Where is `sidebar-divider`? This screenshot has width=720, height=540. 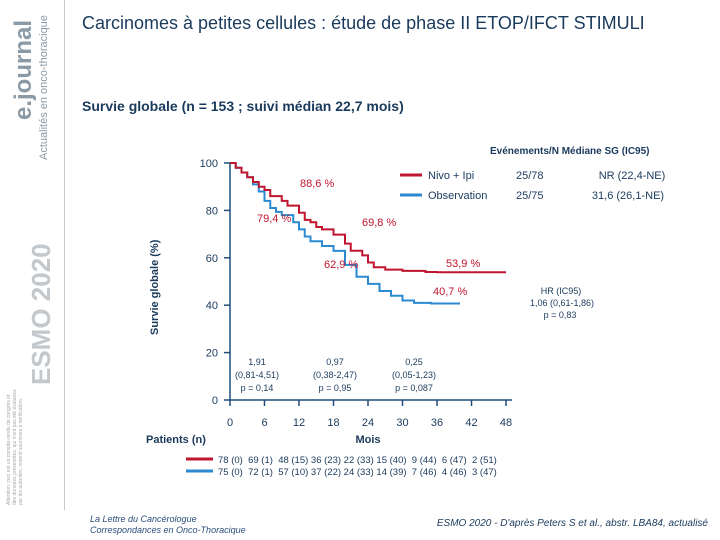
sidebar-divider is located at coordinates (64, 255).